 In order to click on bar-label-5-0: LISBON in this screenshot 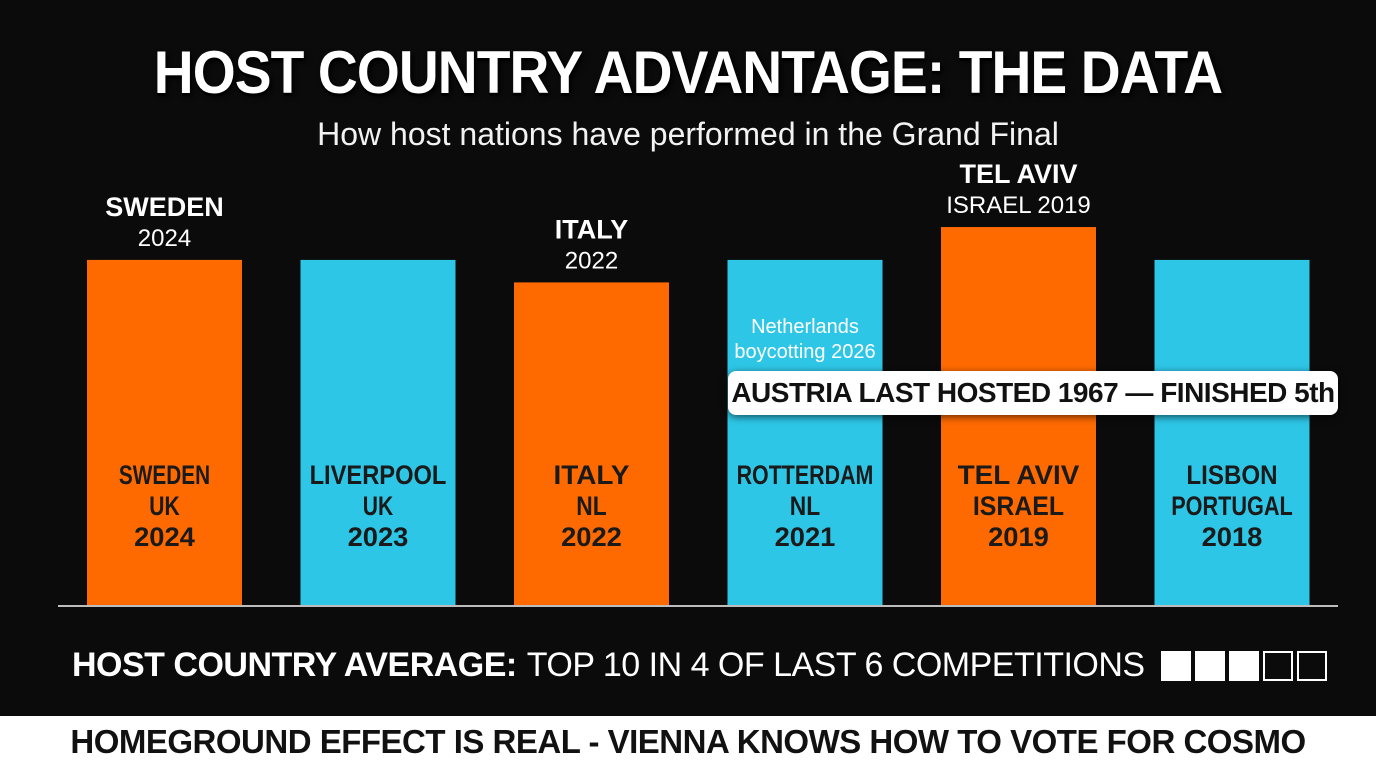, I will do `click(1231, 475)`.